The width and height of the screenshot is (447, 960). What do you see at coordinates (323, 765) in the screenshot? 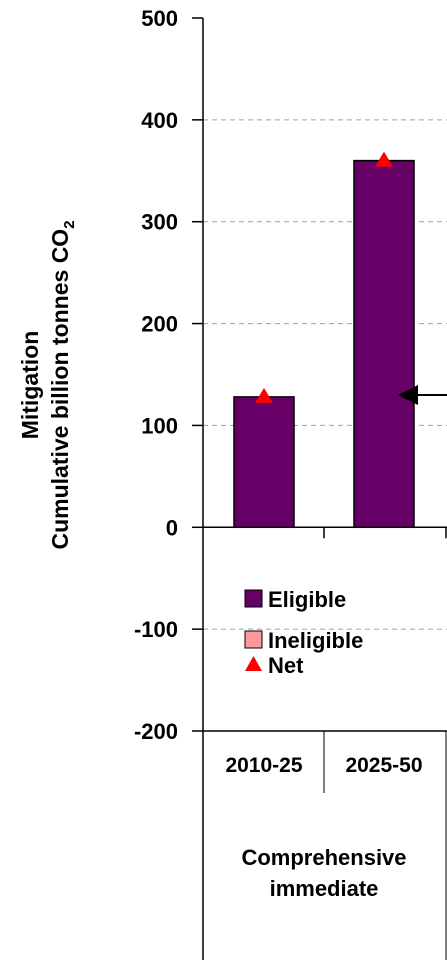
I see `category-labels: 2010-25 2025-50` at bounding box center [323, 765].